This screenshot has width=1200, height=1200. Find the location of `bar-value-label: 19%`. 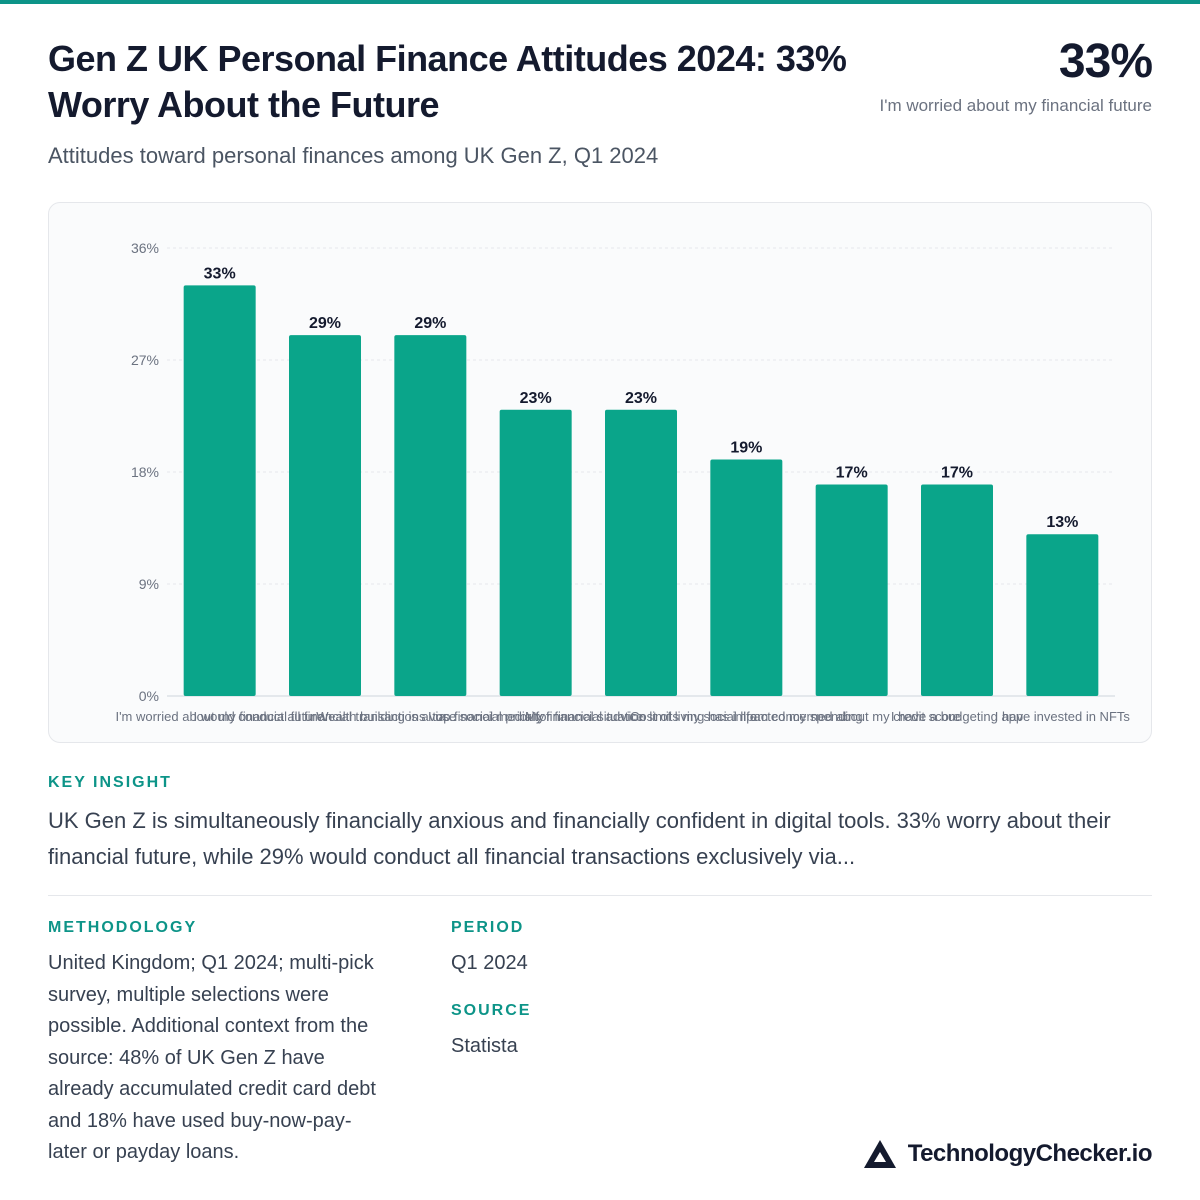

bar-value-label: 19% is located at coordinates (746, 448).